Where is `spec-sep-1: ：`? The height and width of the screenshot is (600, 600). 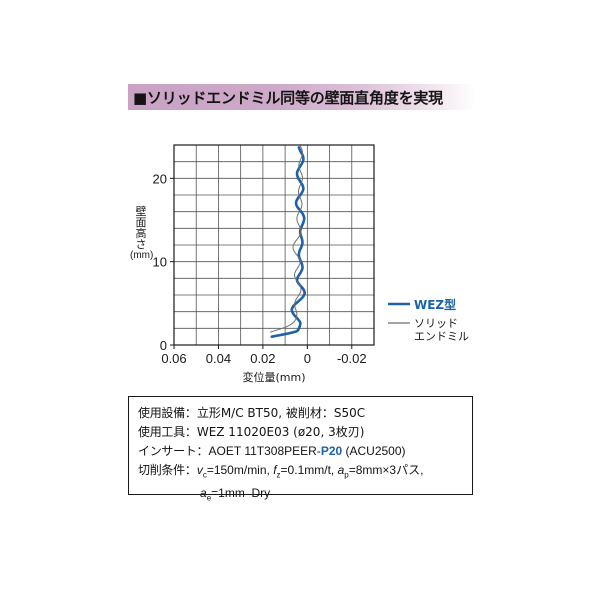 spec-sep-1: ： is located at coordinates (190, 432).